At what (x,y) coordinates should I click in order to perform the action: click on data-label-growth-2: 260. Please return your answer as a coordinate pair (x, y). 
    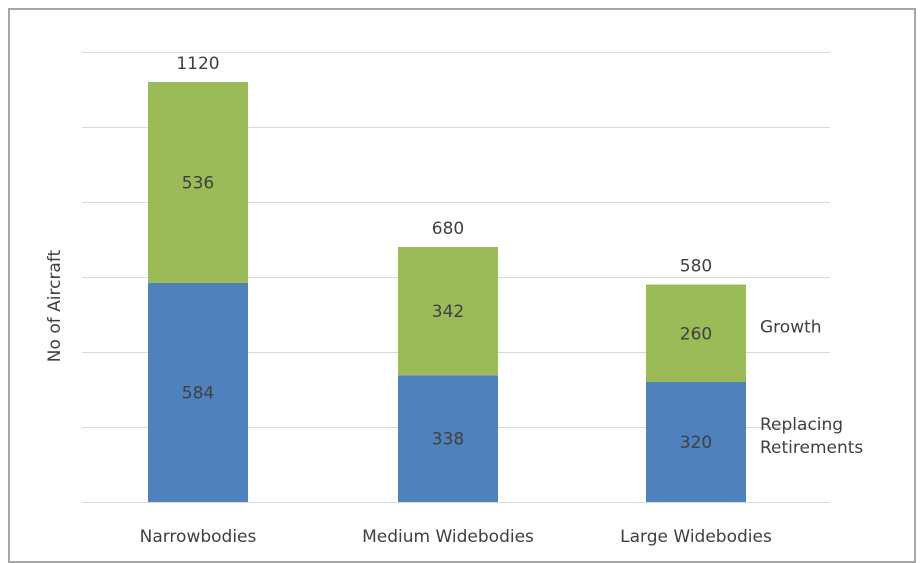
    Looking at the image, I should click on (696, 334).